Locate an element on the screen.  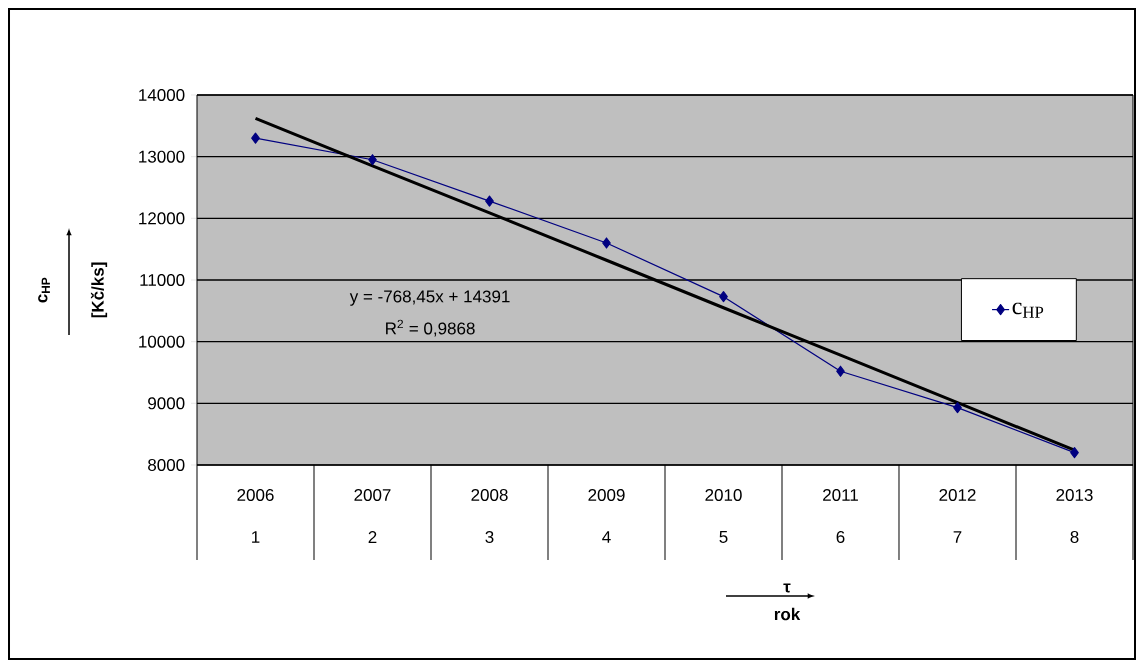
x-tick-label: 2009 is located at coordinates (606, 495).